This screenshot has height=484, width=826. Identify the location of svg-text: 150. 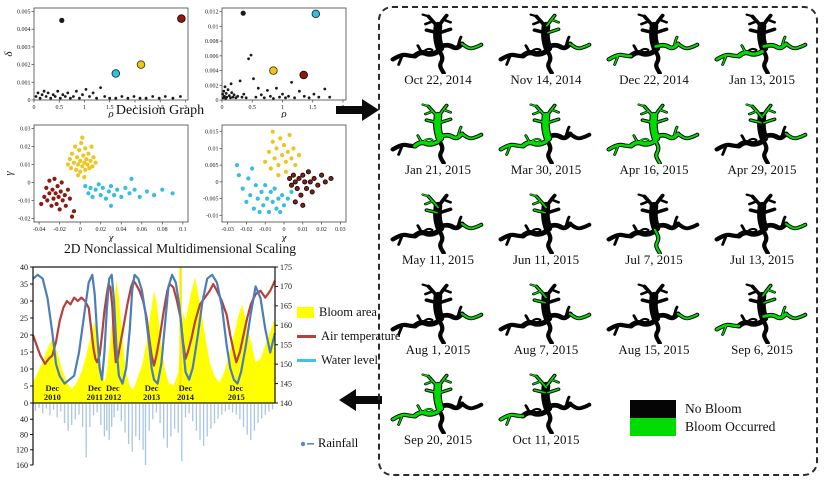
(286, 364).